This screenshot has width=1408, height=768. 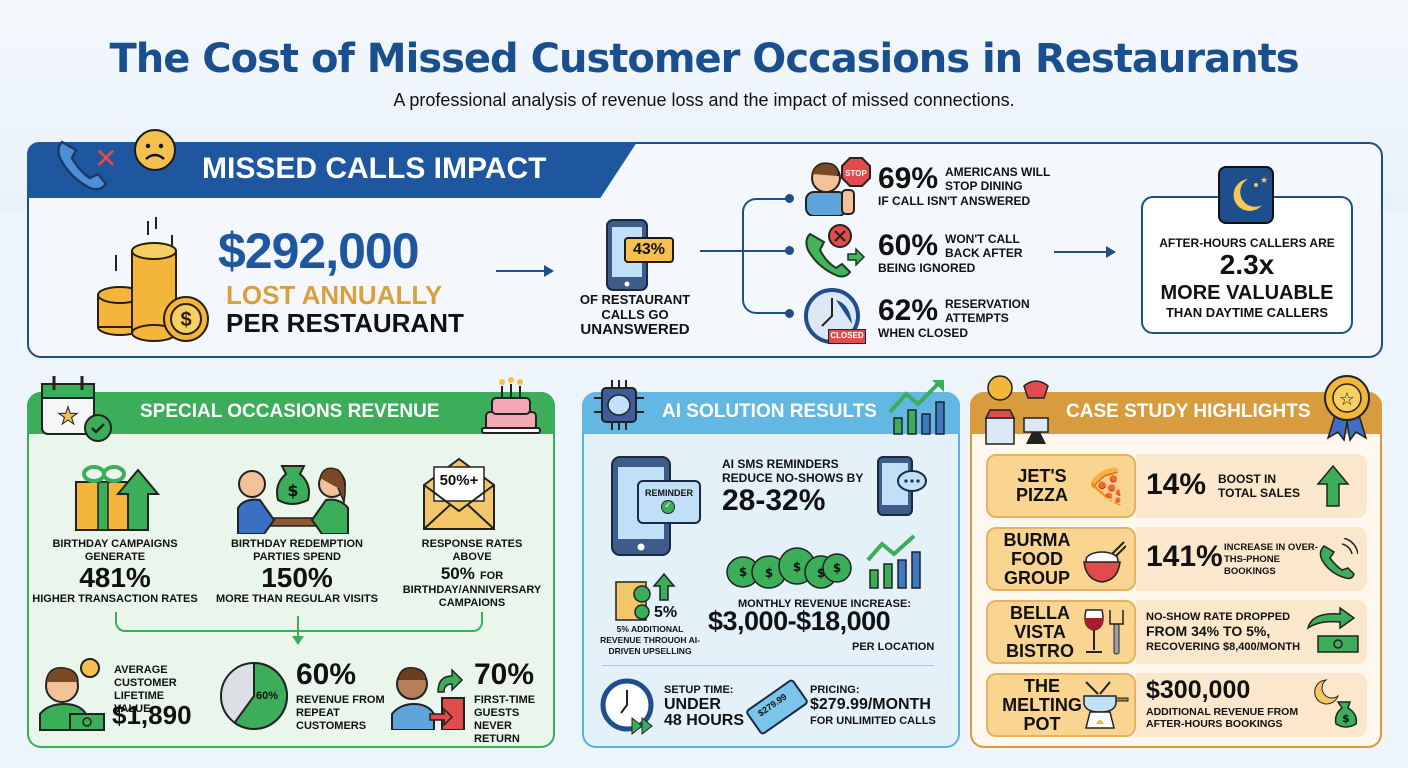 I want to click on stat-desc-2: WON'T CALL BACK AFTER, so click(x=1045, y=246).